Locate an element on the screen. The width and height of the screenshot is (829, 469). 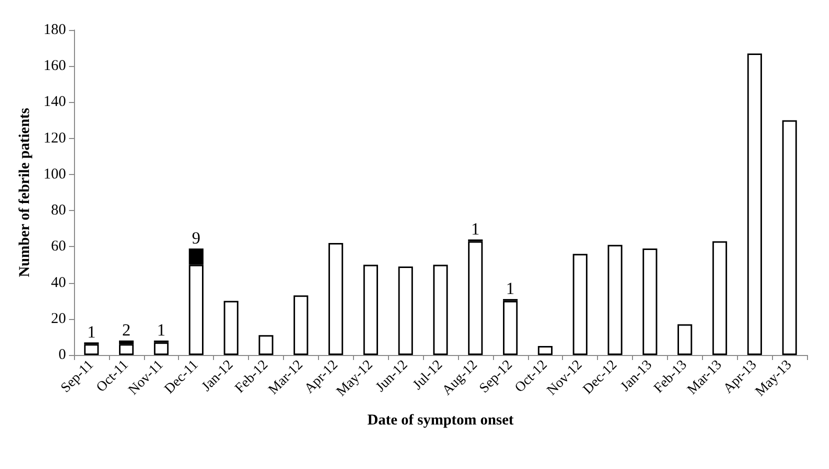
y-tick-label: 40 is located at coordinates (58, 282).